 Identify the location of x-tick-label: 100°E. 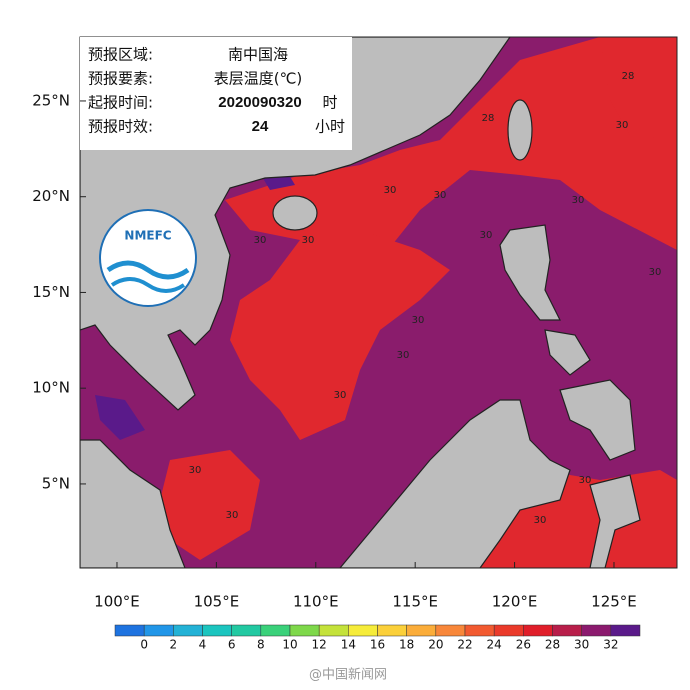
(117, 602).